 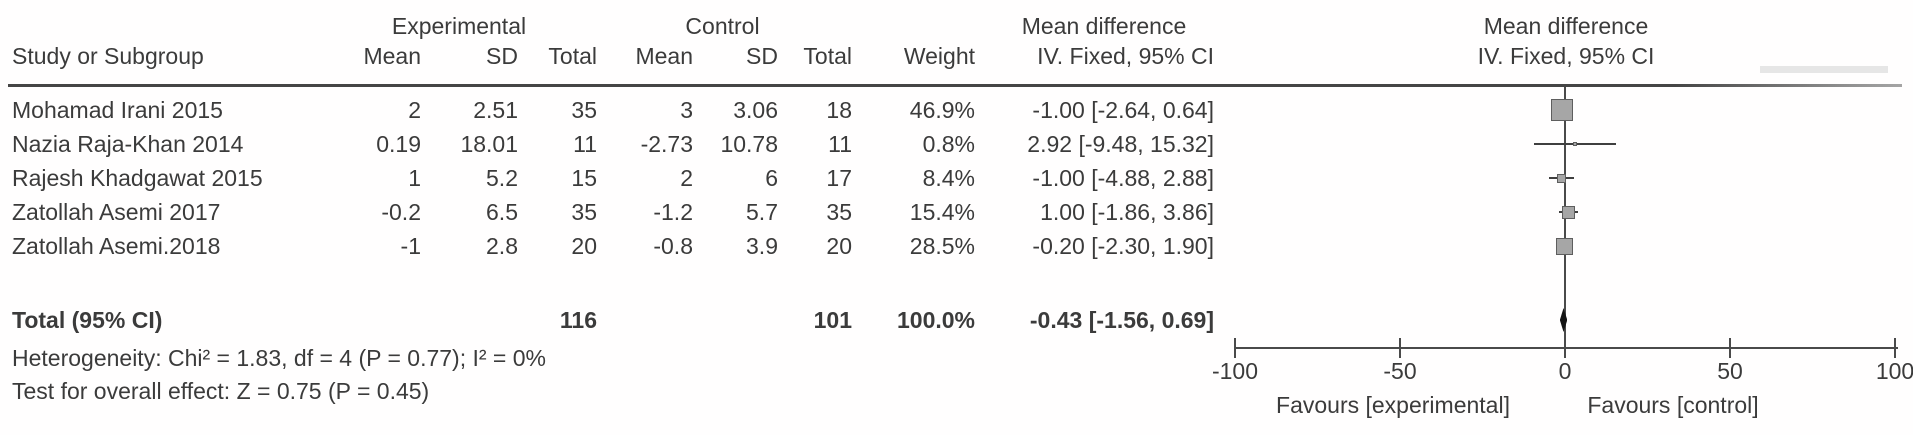 What do you see at coordinates (414, 178) in the screenshot?
I see `exp-mean: 1` at bounding box center [414, 178].